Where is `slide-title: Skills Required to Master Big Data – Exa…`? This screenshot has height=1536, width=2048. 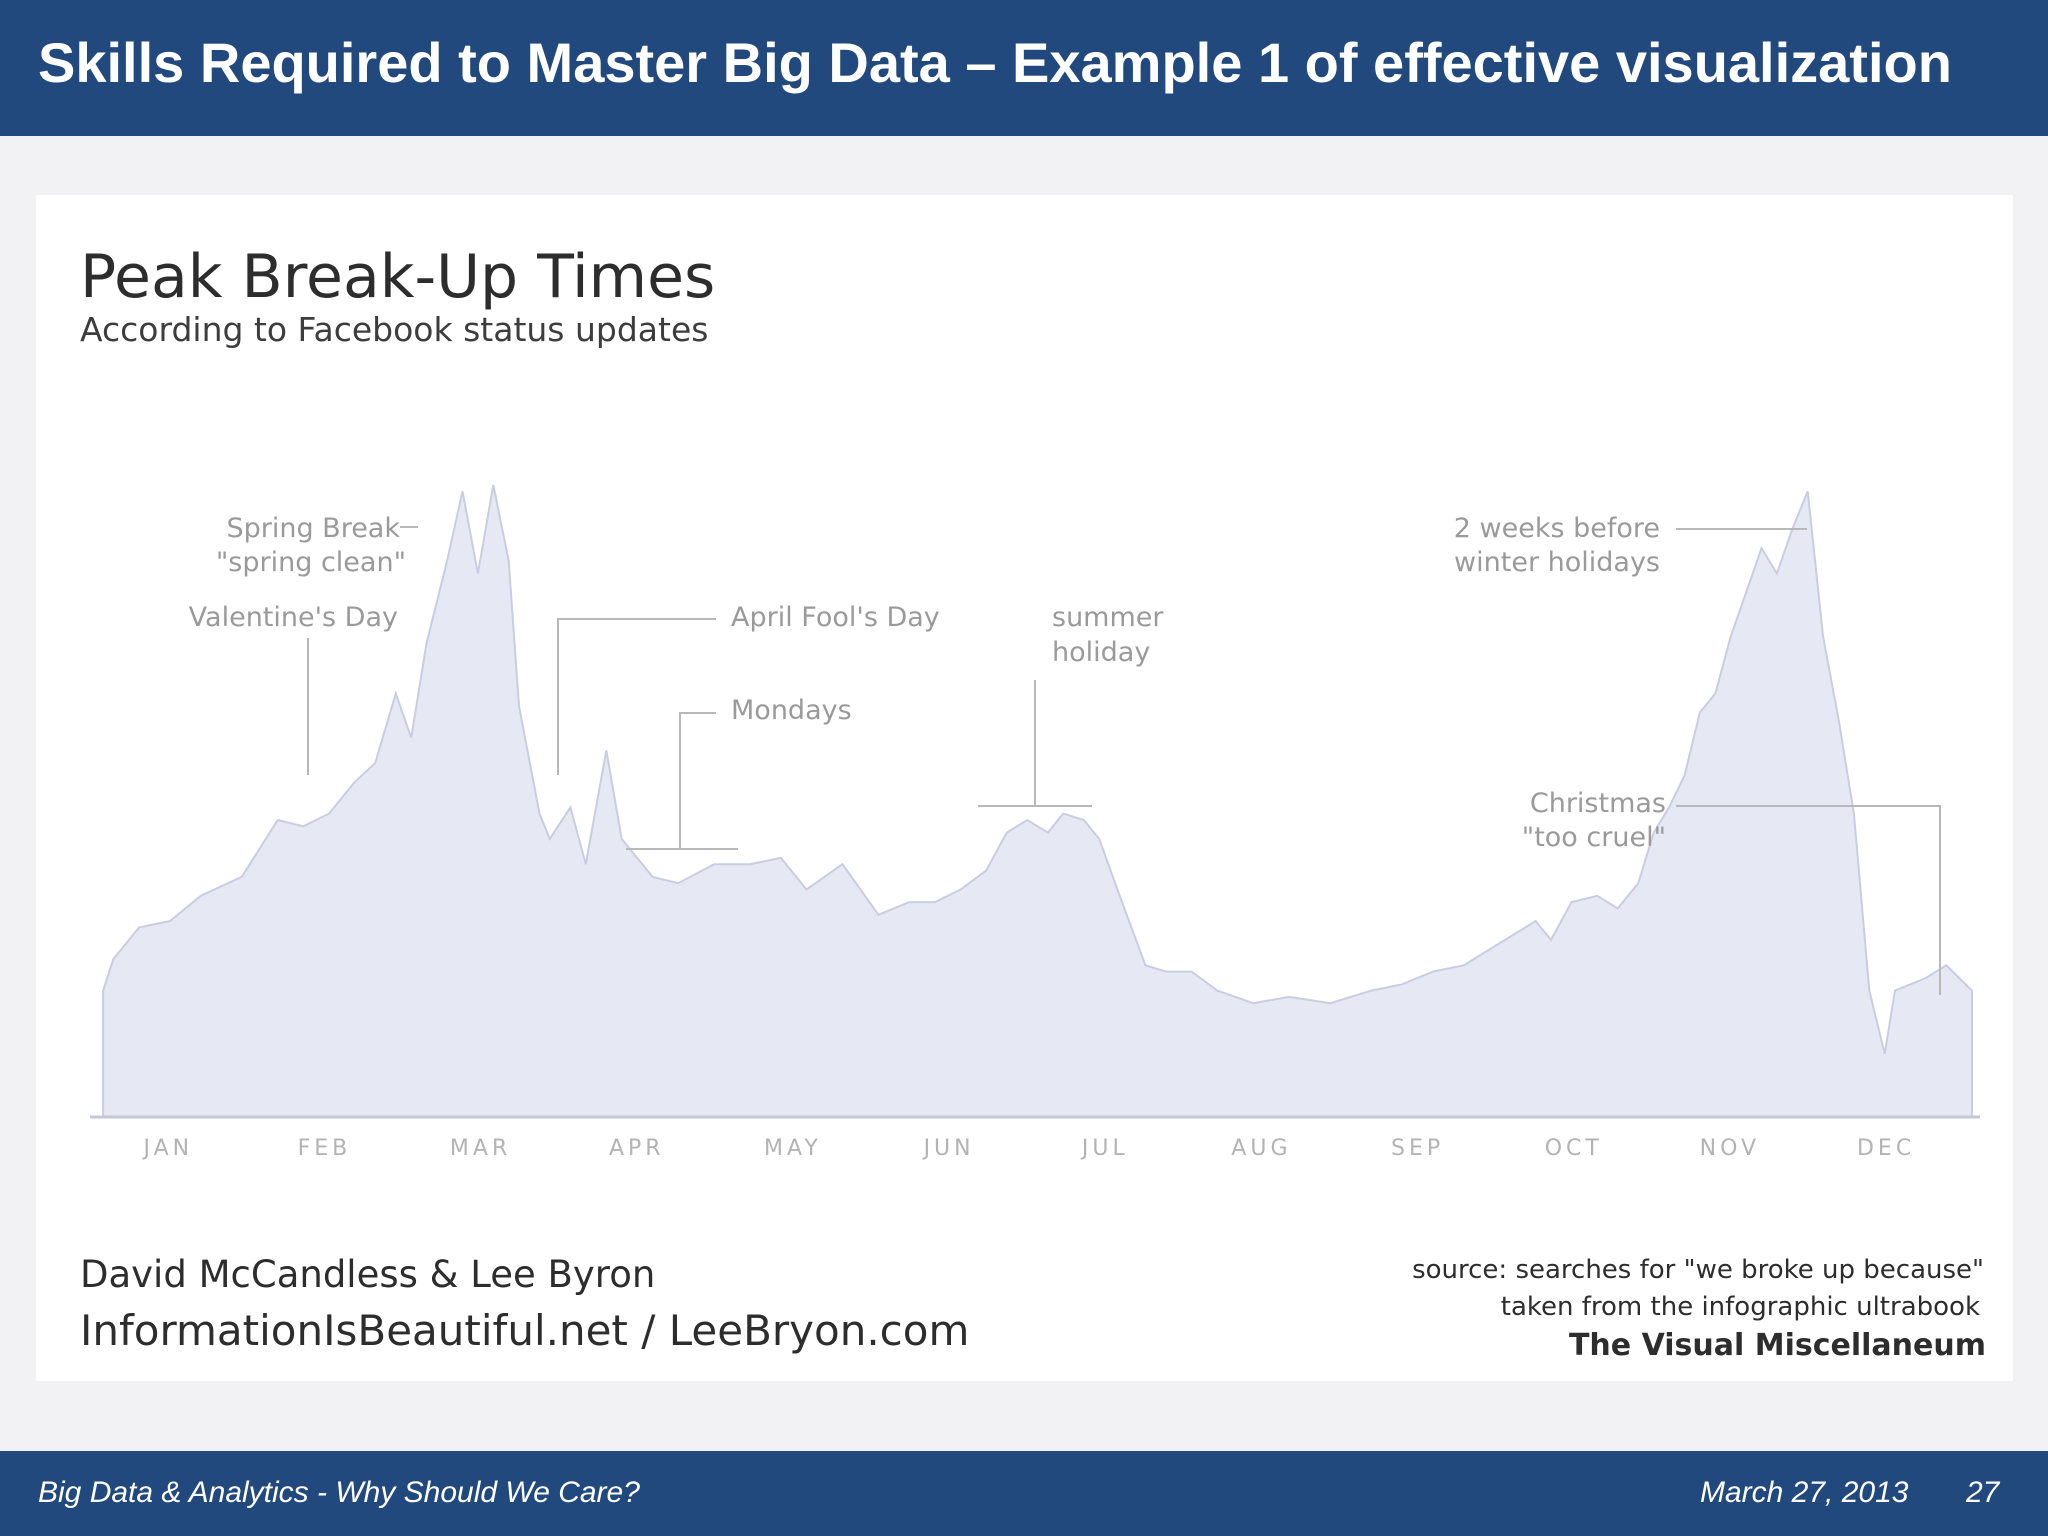 slide-title: Skills Required to Master Big Data – Exa… is located at coordinates (995, 62).